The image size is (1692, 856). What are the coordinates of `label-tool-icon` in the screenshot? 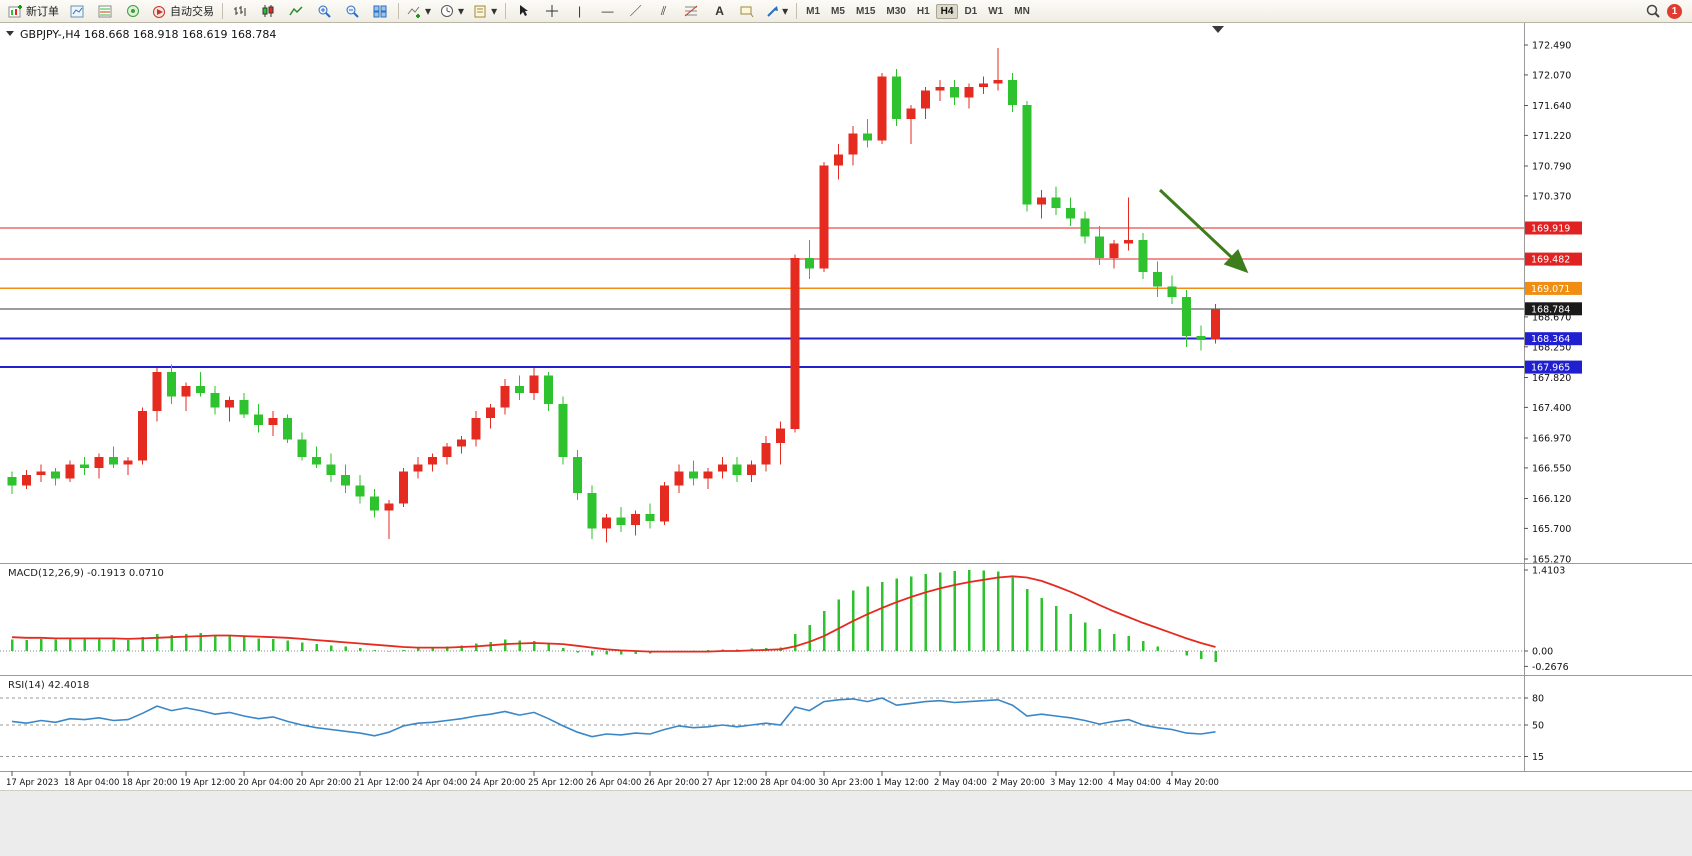 It's located at (747, 11).